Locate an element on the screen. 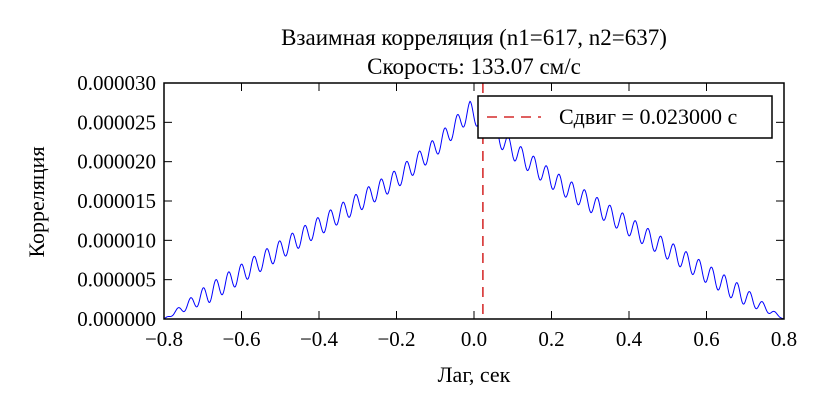 This screenshot has height=413, width=826. y-tick-label: 0.000005 is located at coordinates (116, 280).